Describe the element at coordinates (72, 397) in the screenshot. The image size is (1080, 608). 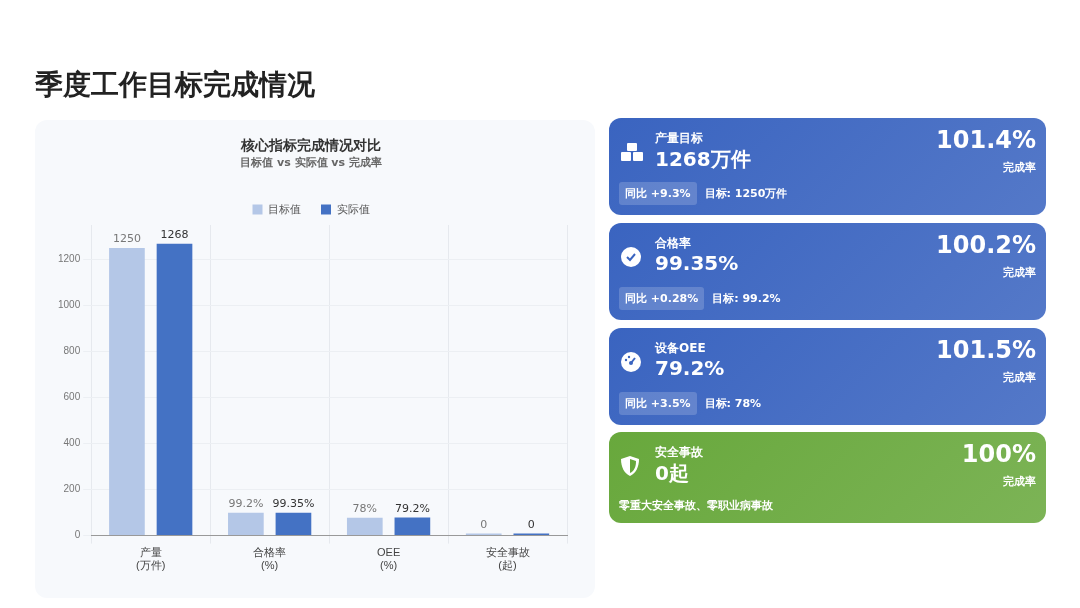
I see `y-tick-label: 600` at that location.